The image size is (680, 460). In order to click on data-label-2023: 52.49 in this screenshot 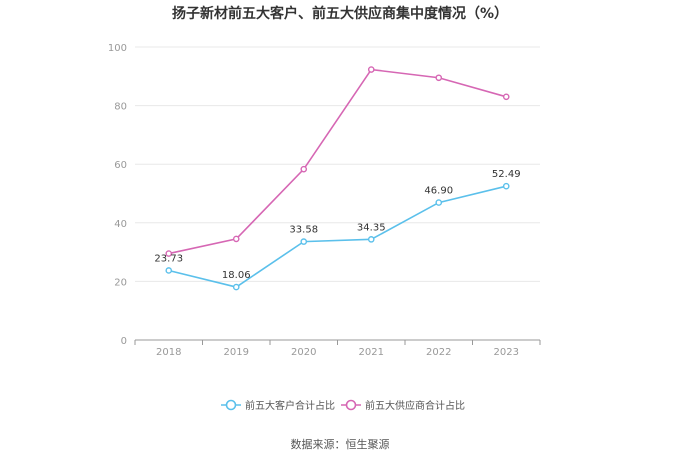, I will do `click(506, 174)`.